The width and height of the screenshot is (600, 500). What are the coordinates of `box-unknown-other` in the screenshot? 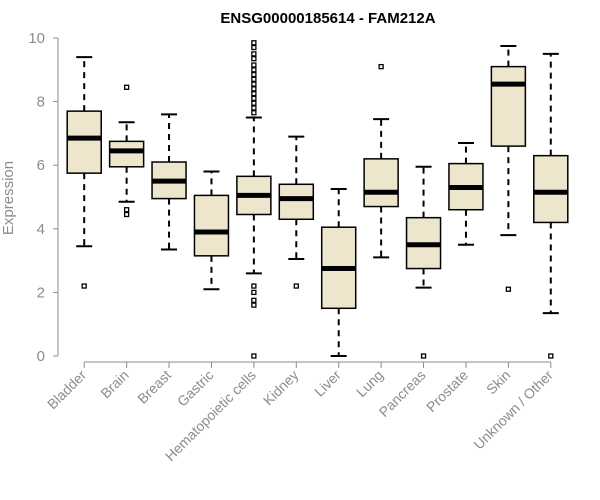 It's located at (551, 205).